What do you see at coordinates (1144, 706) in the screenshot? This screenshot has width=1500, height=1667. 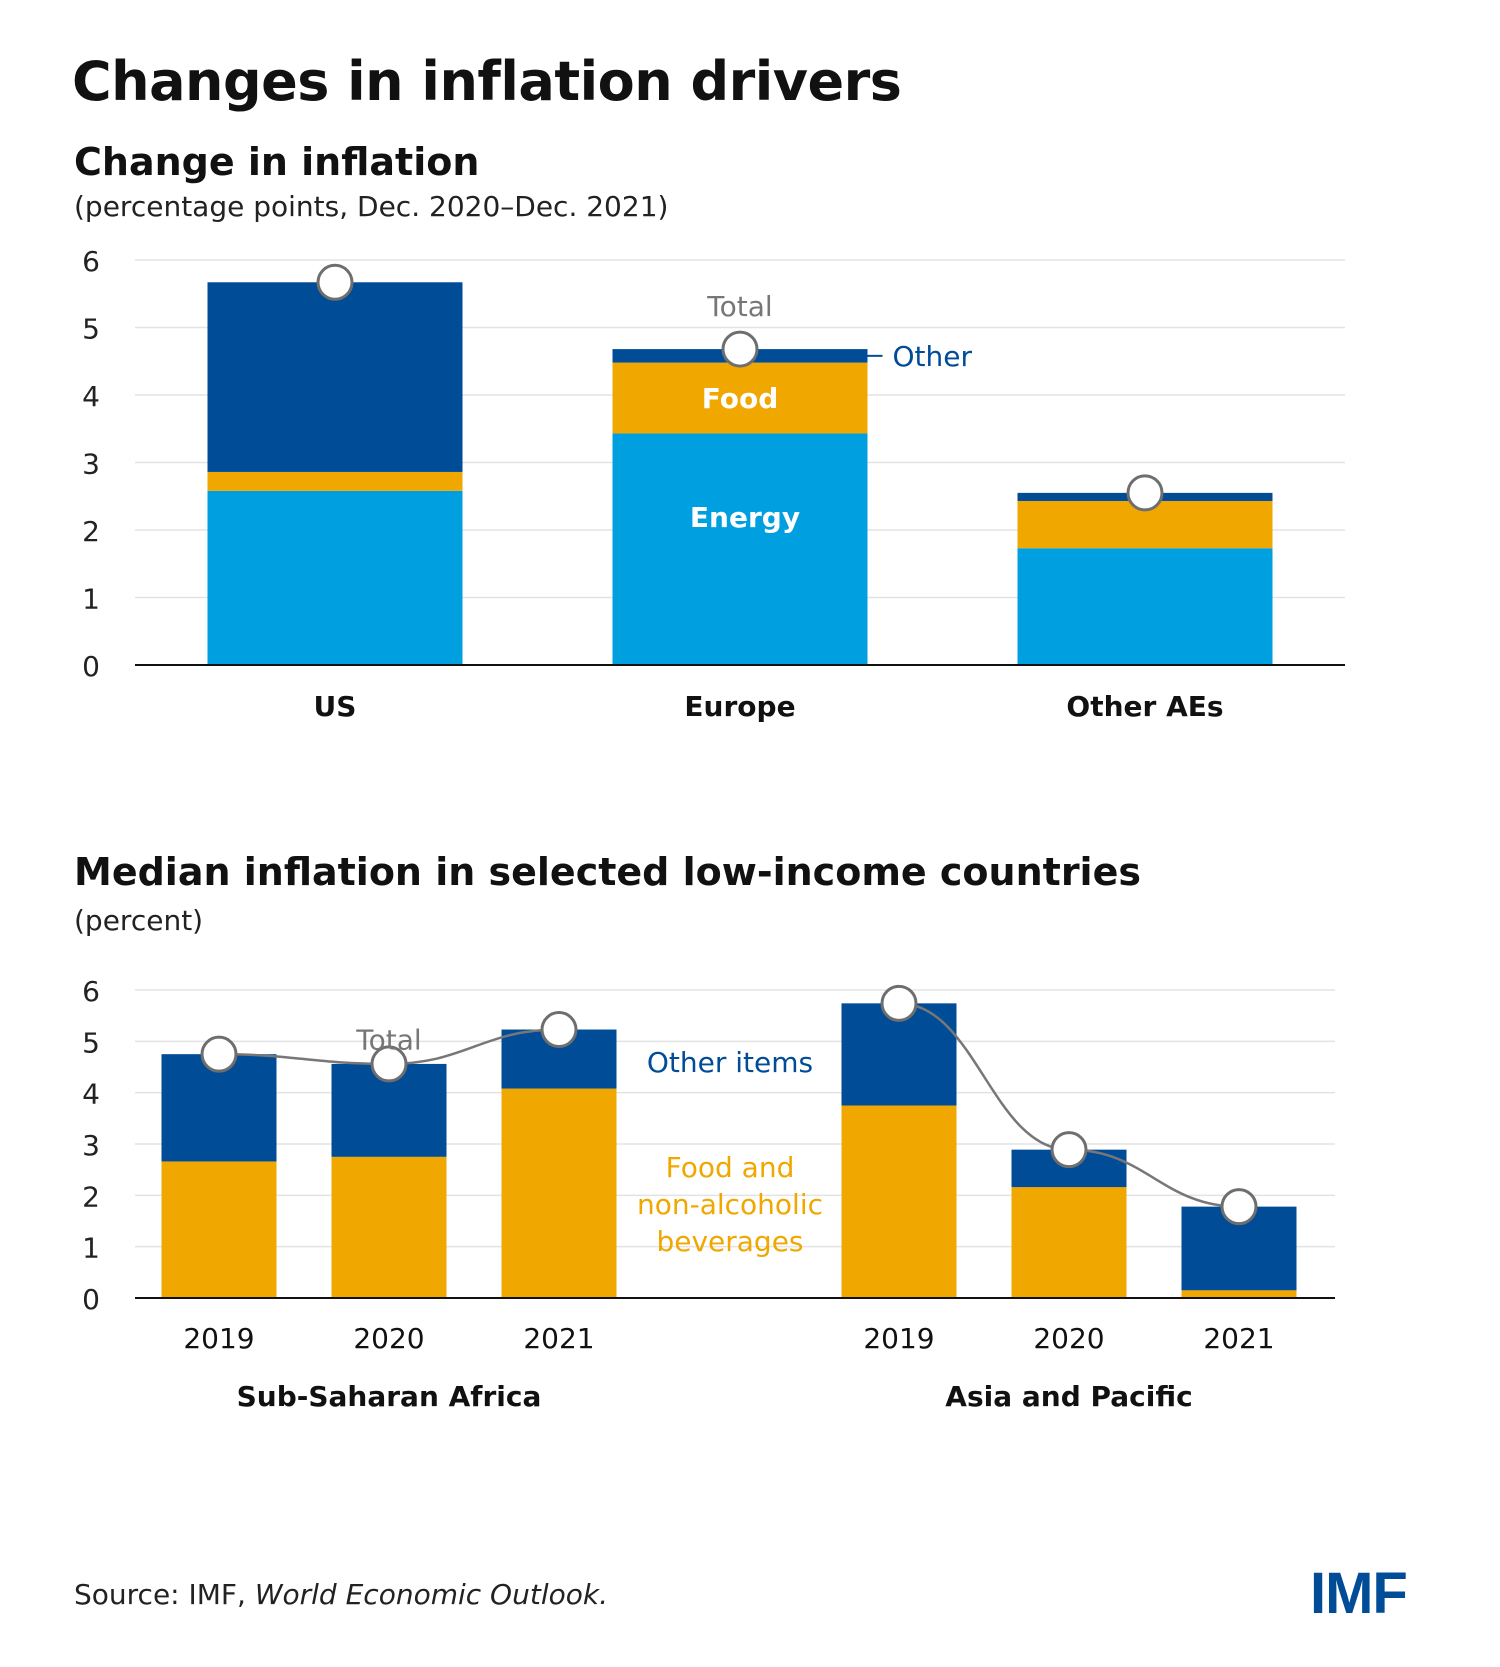 I see `x-tick-label: Other AEs` at bounding box center [1144, 706].